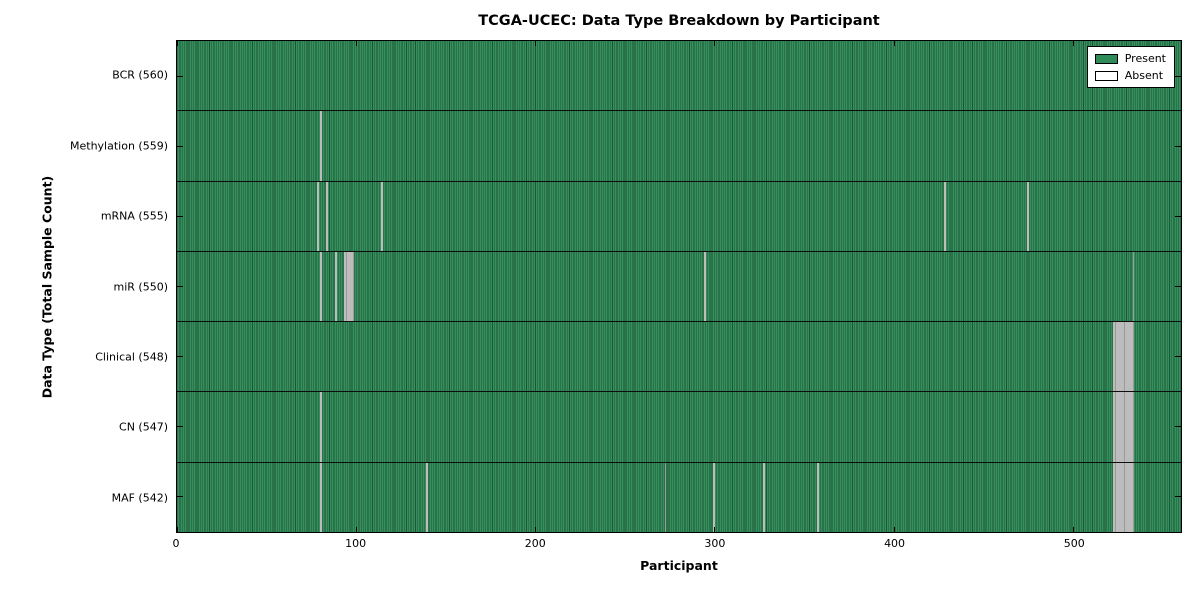 The height and width of the screenshot is (600, 1200). I want to click on x-tick-label-400: 400, so click(895, 543).